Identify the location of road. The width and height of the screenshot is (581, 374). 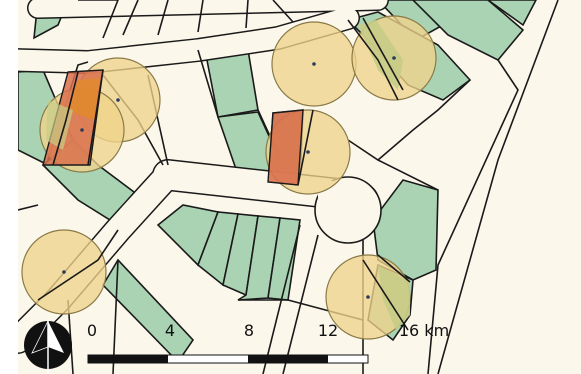
(208, 9).